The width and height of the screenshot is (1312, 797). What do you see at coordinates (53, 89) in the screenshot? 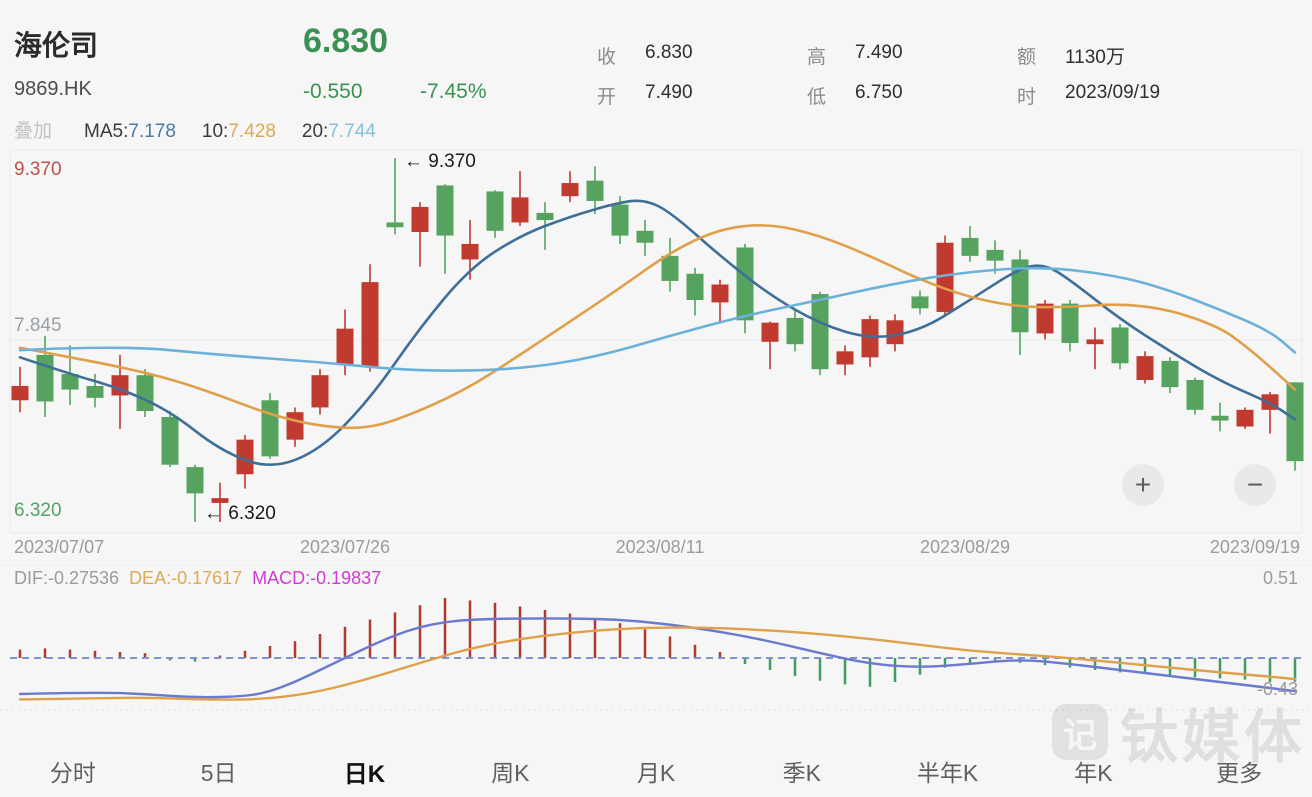
I see `stock-code: 9869.HK` at bounding box center [53, 89].